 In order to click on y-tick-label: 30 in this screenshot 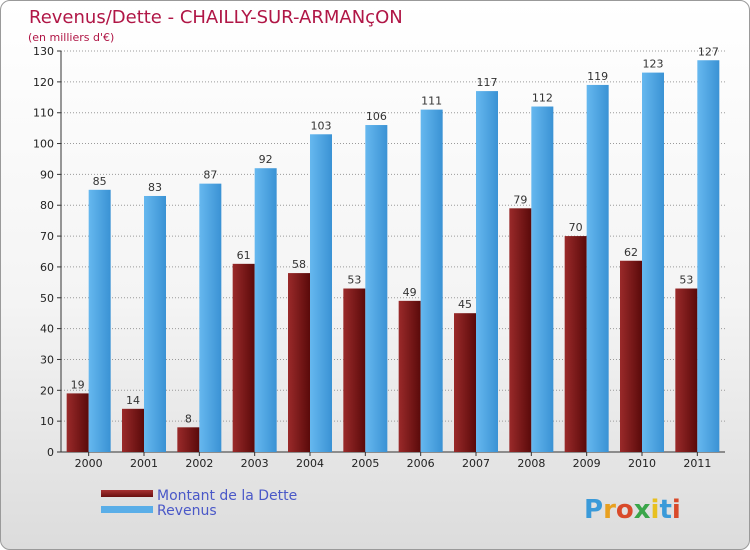, I will do `click(47, 359)`.